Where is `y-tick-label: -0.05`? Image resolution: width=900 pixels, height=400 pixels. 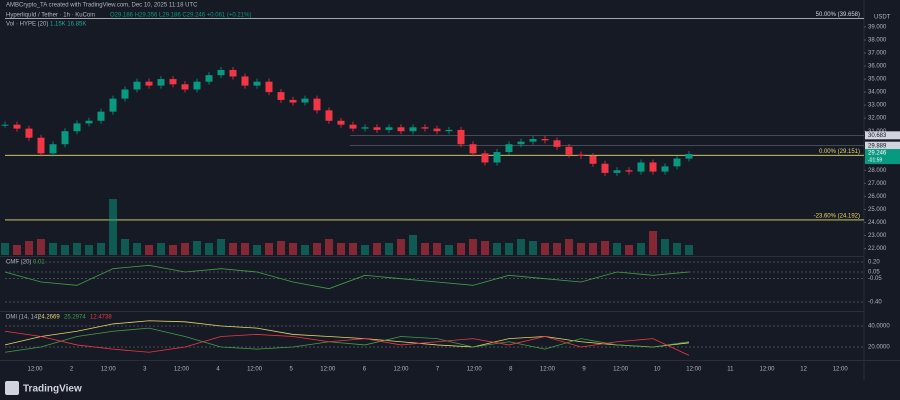 y-tick-label: -0.05 is located at coordinates (875, 279).